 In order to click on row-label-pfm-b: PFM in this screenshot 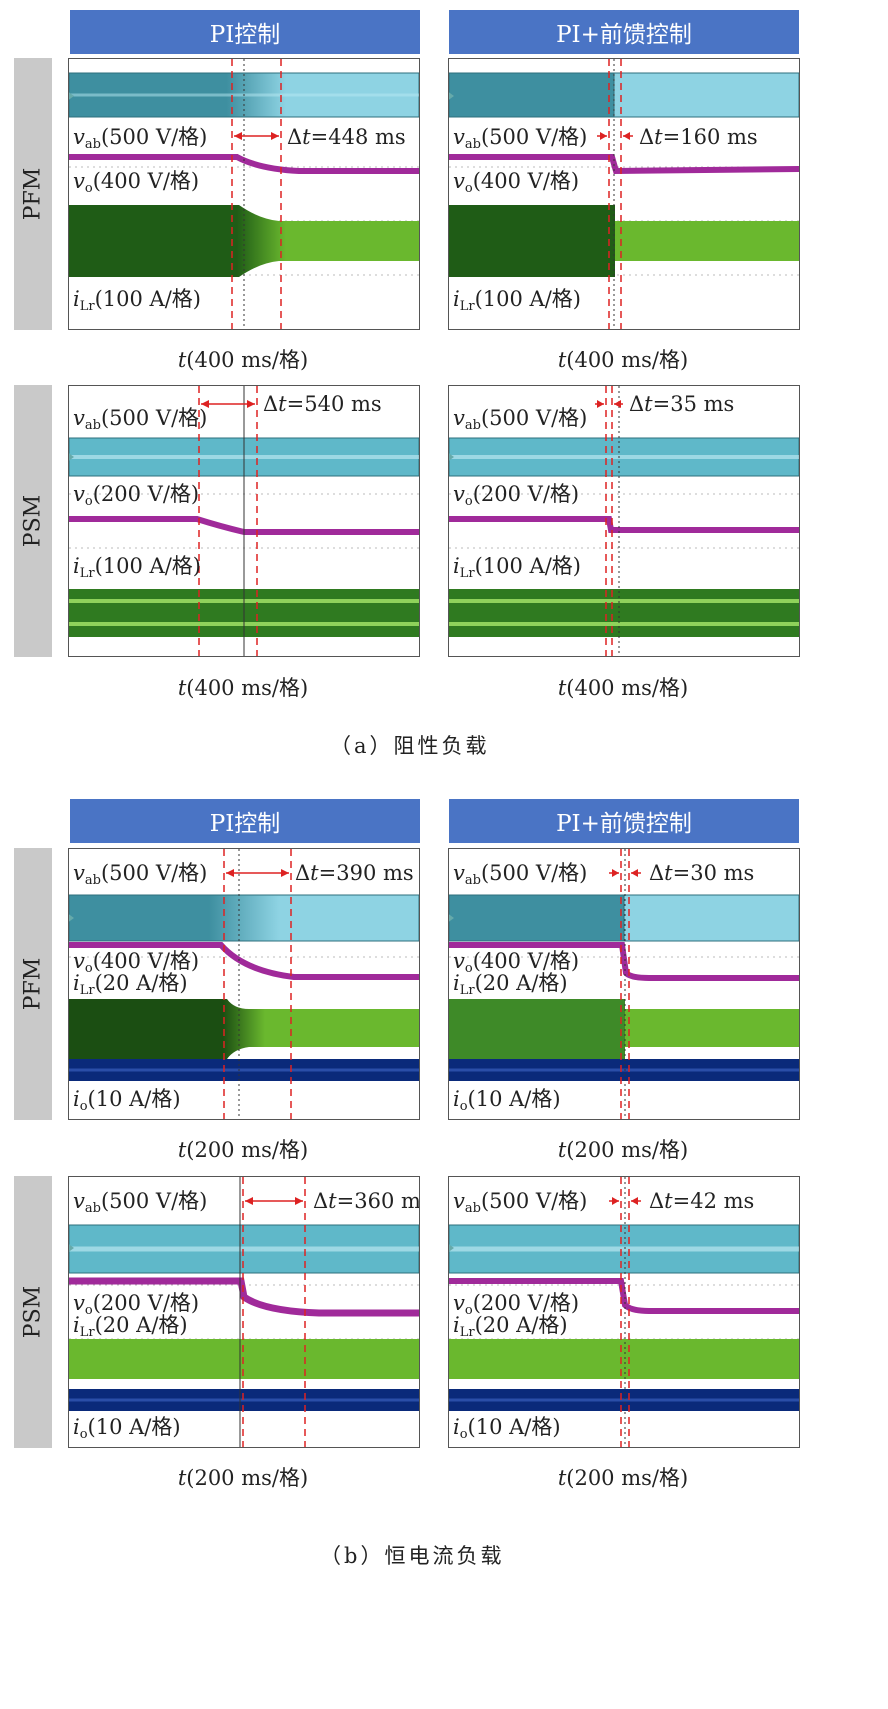, I will do `click(33, 984)`.